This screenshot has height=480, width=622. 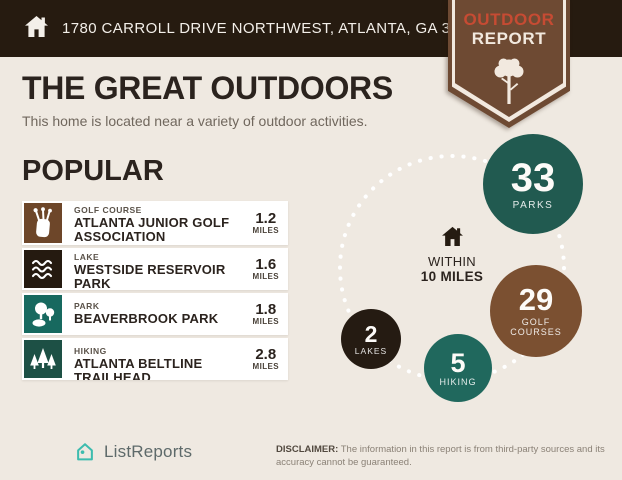 I want to click on radius-label-line2: 10 MILES, so click(x=452, y=276).